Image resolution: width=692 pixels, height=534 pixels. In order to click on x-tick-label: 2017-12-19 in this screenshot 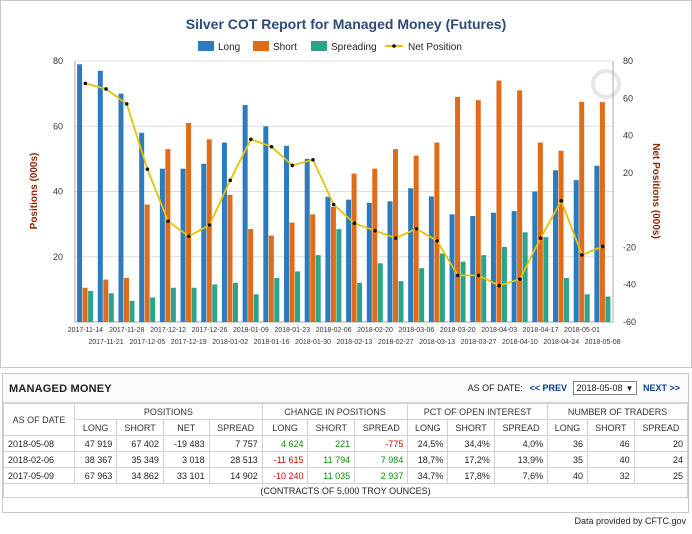, I will do `click(189, 342)`.